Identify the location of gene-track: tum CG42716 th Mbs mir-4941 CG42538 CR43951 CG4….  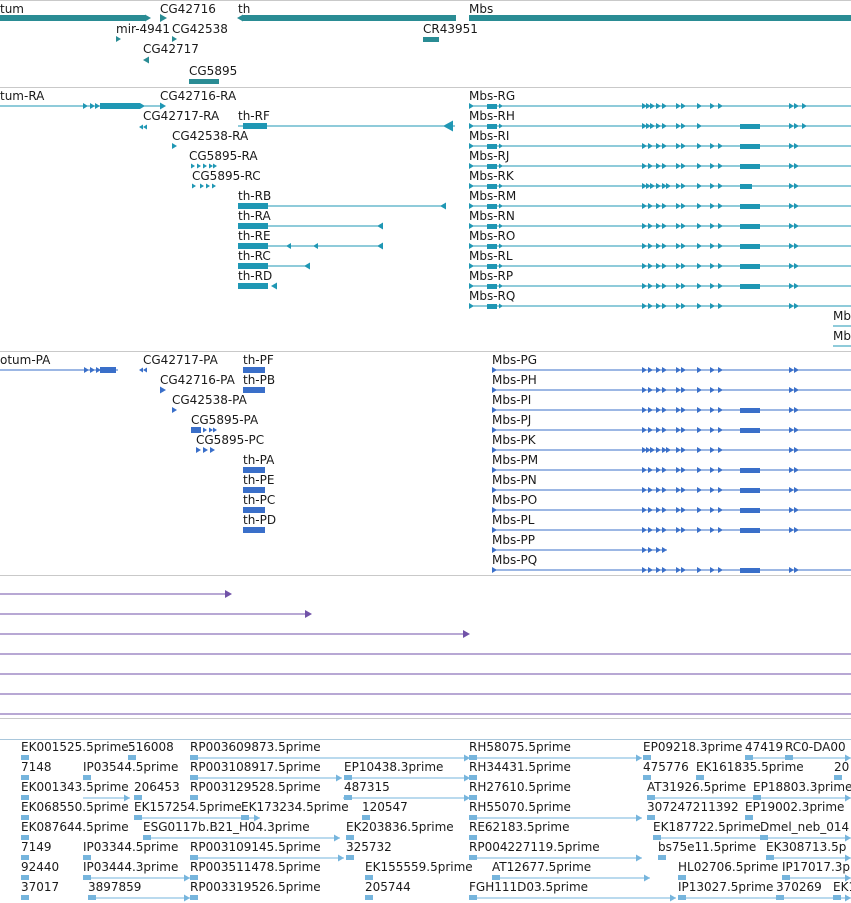
(425, 43).